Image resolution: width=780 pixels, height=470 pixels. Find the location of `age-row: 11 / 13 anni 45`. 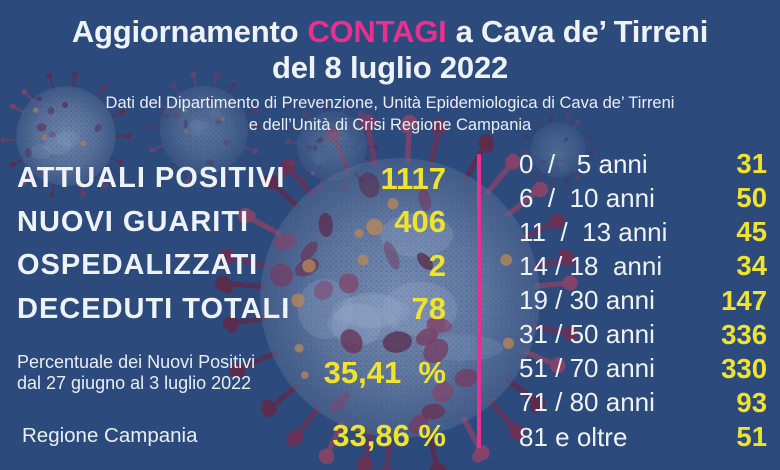

age-row: 11 / 13 anni 45 is located at coordinates (643, 232).